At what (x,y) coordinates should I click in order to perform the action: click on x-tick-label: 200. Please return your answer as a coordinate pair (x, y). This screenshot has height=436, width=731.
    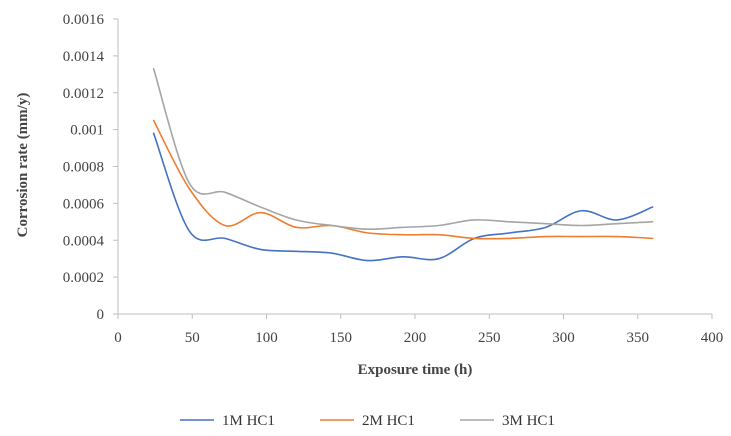
    Looking at the image, I should click on (415, 338).